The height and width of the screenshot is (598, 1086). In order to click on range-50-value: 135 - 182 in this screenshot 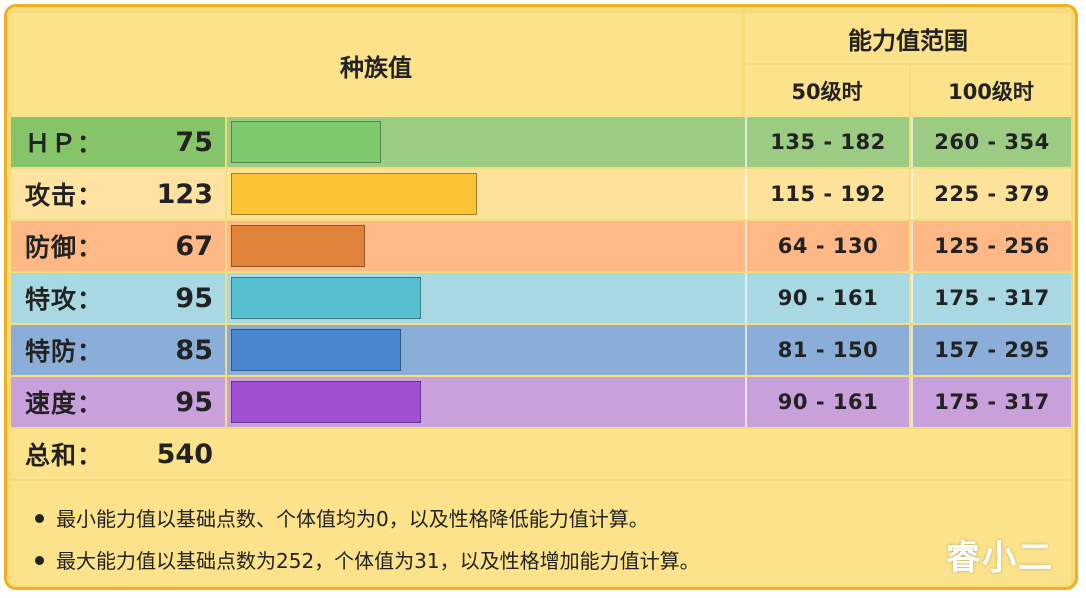, I will do `click(828, 142)`.